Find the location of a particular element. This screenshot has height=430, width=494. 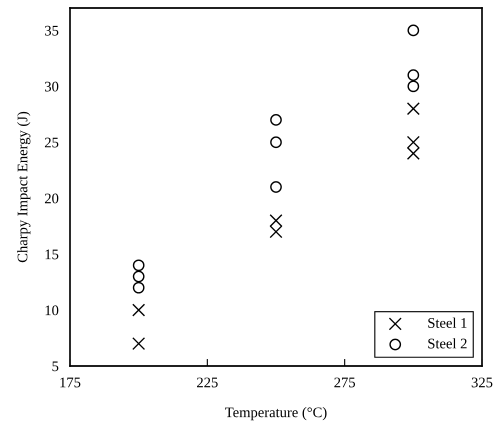

y-axis-title: Charpy Impact Energy (J) is located at coordinates (23, 187).